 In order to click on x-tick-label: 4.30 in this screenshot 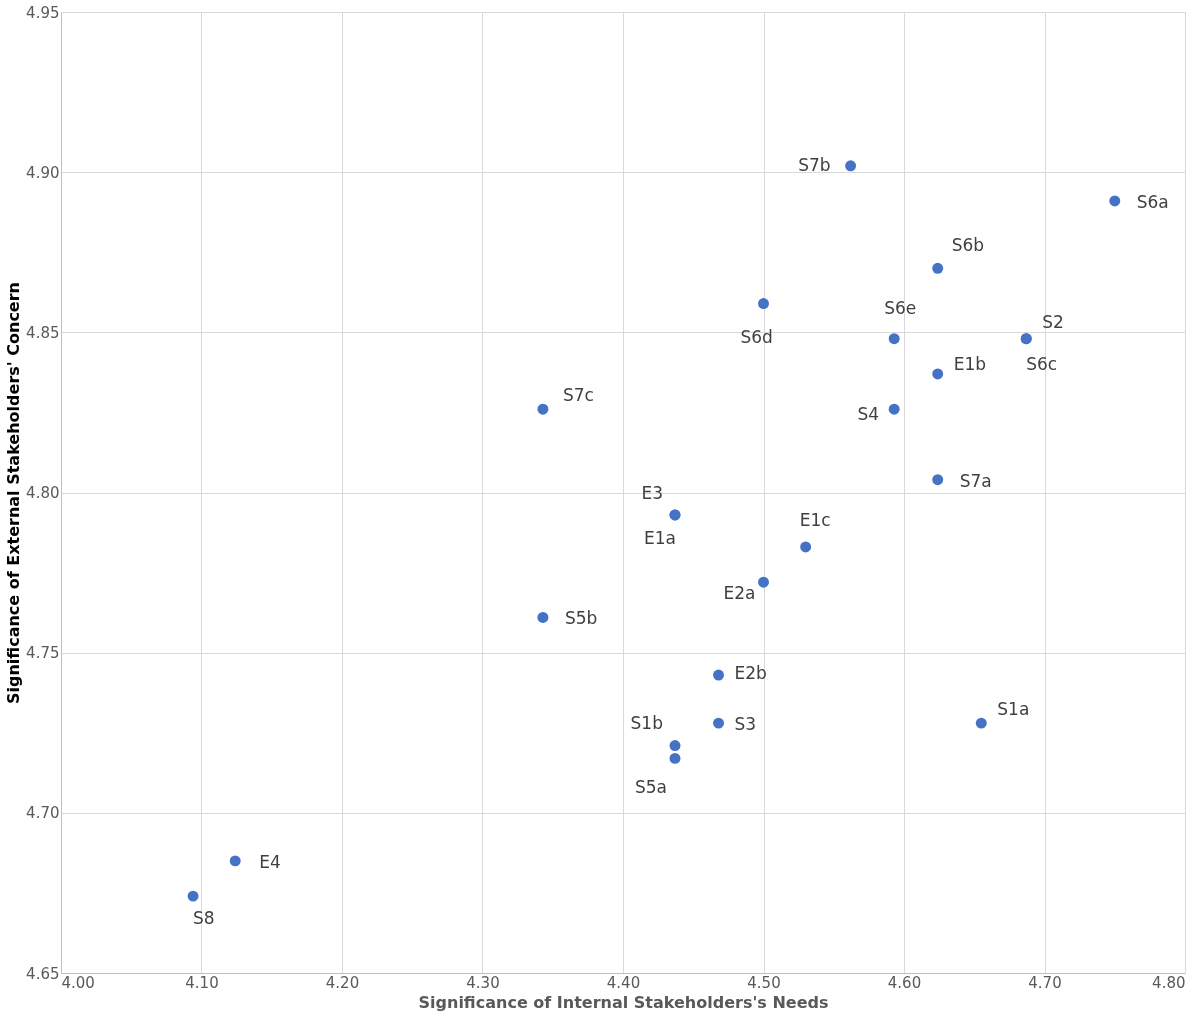, I will do `click(483, 982)`.